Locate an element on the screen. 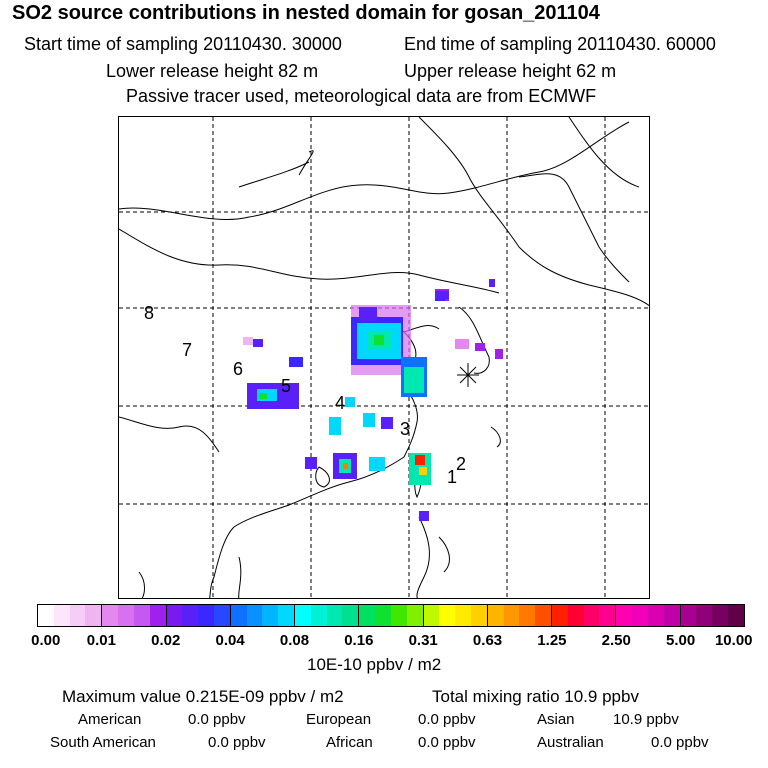 This screenshot has width=768, height=768. colorbar-tick-label: 0.16 is located at coordinates (359, 640).